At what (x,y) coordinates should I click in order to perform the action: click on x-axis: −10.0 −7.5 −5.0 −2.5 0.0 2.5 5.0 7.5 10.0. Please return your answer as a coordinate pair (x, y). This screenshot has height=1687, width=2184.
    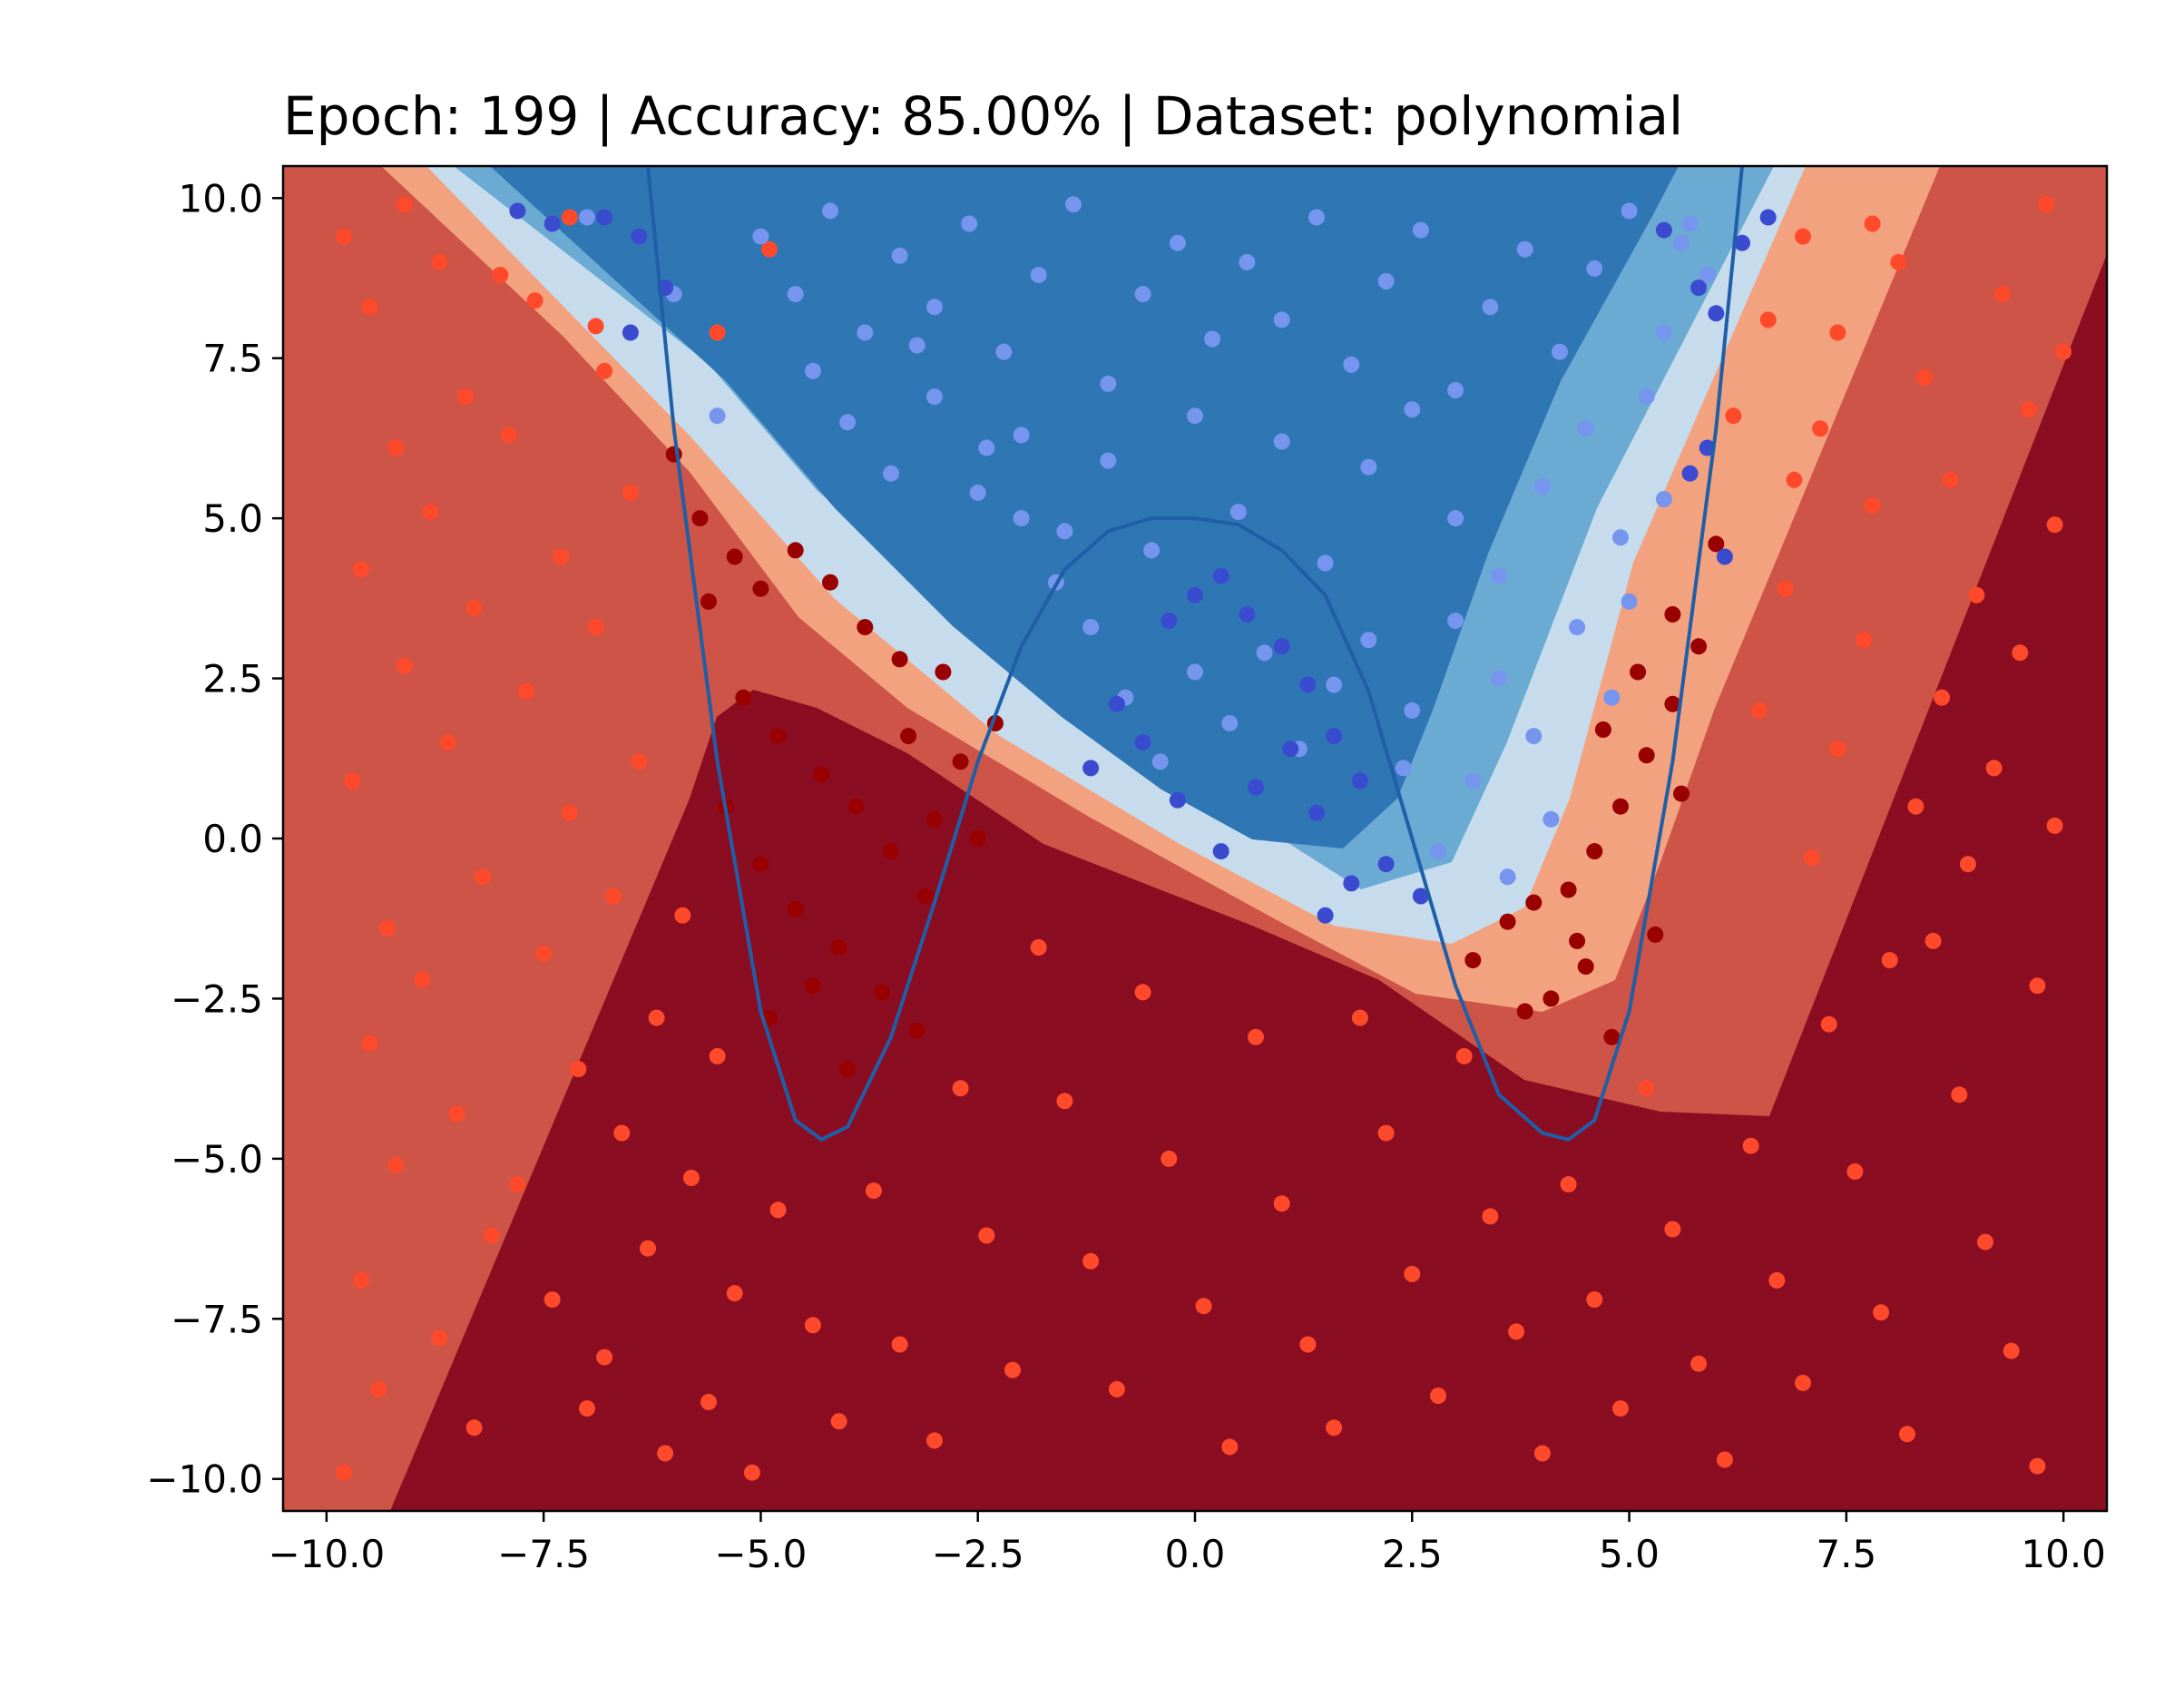
    Looking at the image, I should click on (1187, 1543).